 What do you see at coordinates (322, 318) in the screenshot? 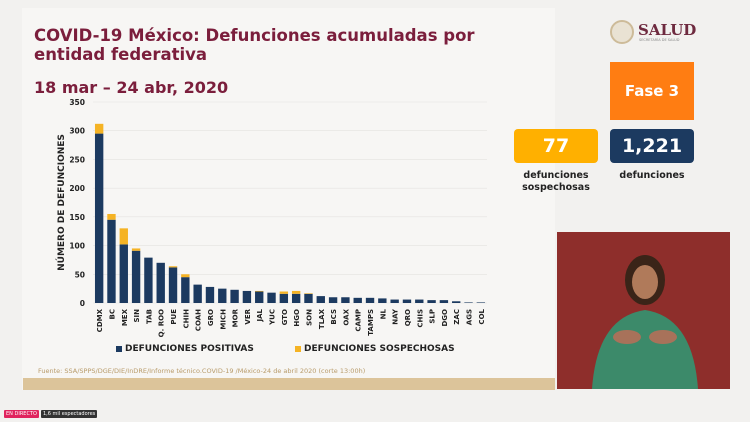
I see `x-tick-label: TLAX` at bounding box center [322, 318].